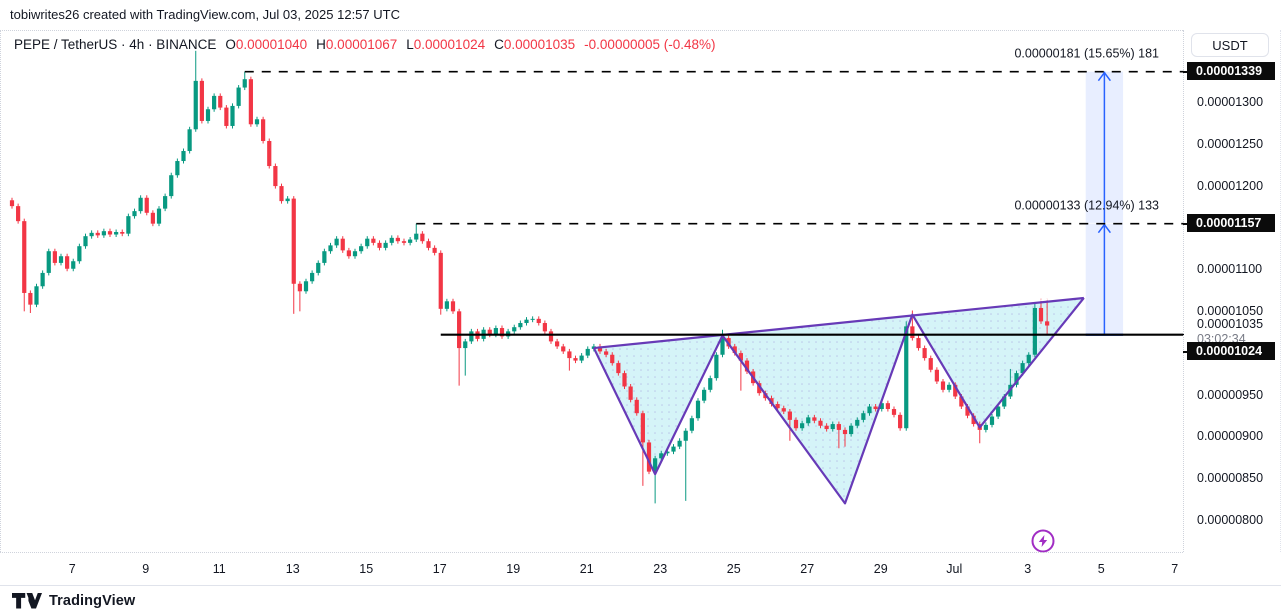 This screenshot has height=616, width=1281. I want to click on price-axis-label: 0.00001300, so click(1230, 102).